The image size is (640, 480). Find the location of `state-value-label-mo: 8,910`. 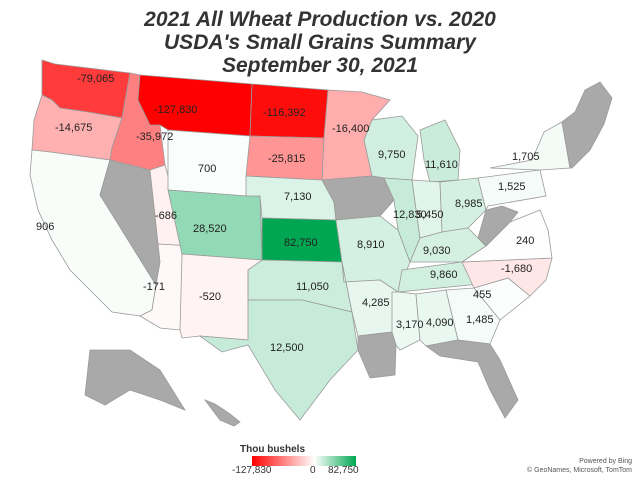

state-value-label-mo: 8,910 is located at coordinates (371, 245).